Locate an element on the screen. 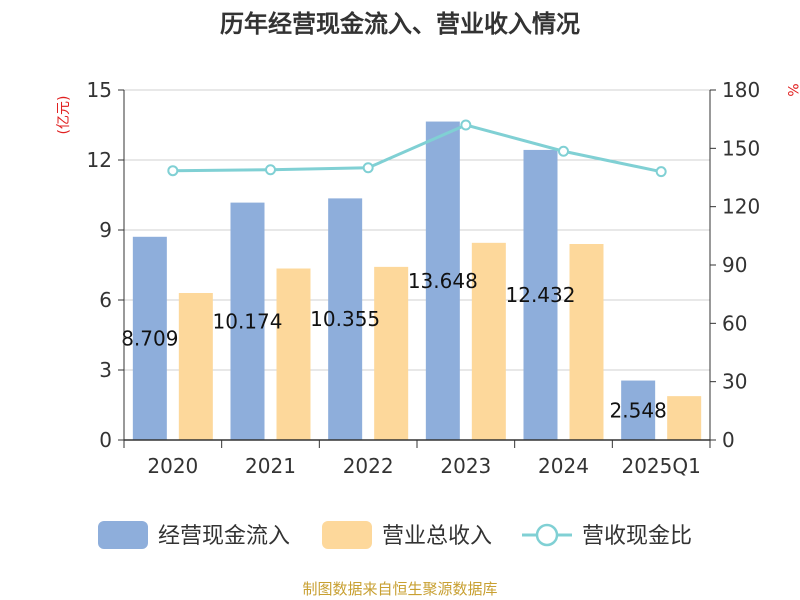 The width and height of the screenshot is (800, 600). x-tick-label: 2021 is located at coordinates (270, 466).